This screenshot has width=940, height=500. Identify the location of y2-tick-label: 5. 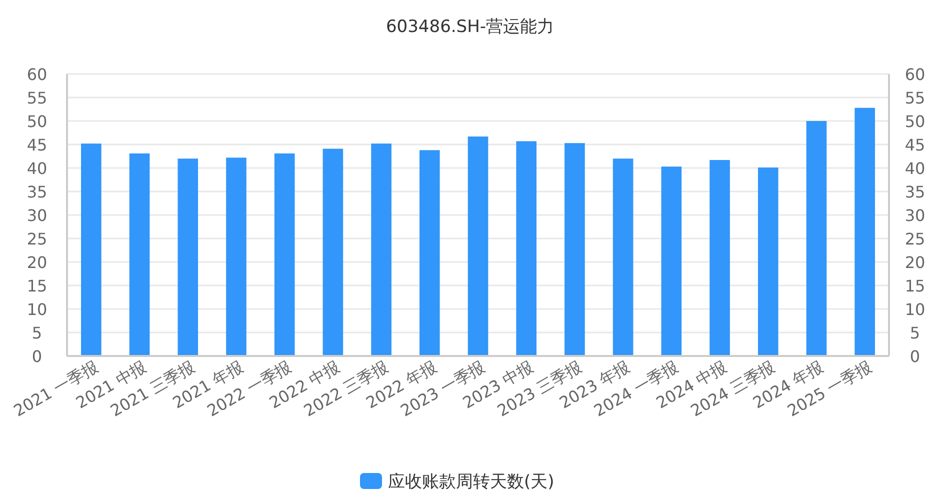
(915, 333).